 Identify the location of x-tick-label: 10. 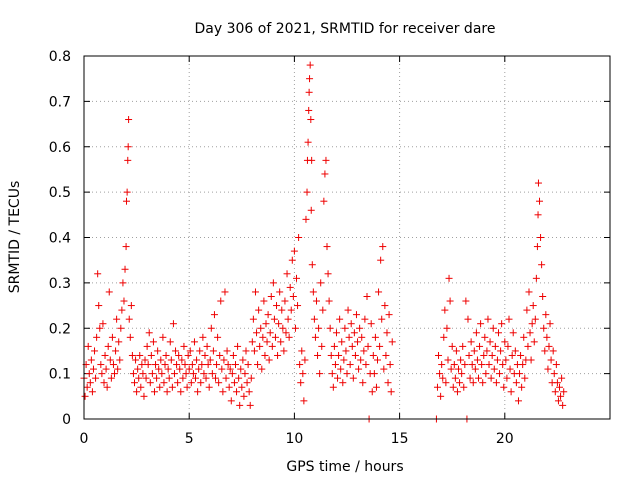
(294, 439).